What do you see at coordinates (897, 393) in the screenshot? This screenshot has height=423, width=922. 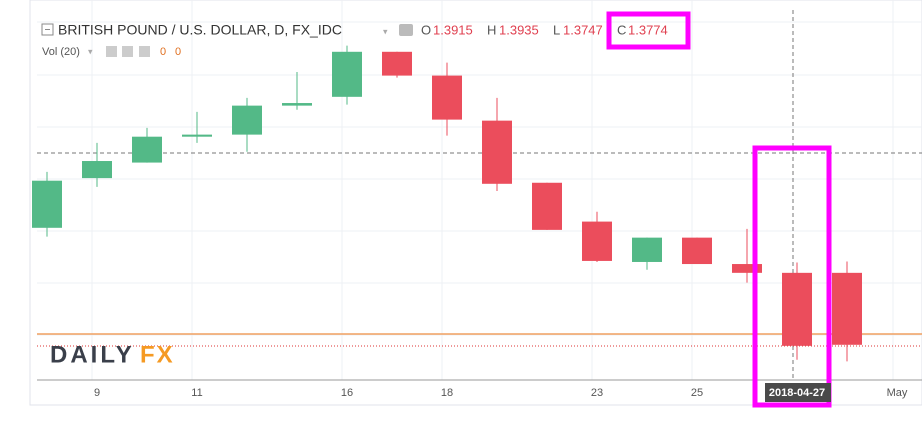 I see `x-tick-label: May` at bounding box center [897, 393].